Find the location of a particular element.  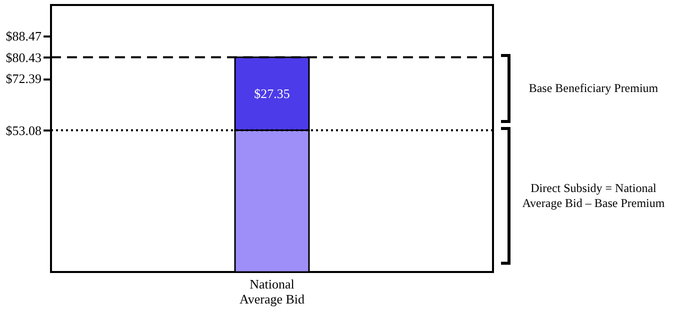

x-tick-label: National Average Bid is located at coordinates (272, 291).